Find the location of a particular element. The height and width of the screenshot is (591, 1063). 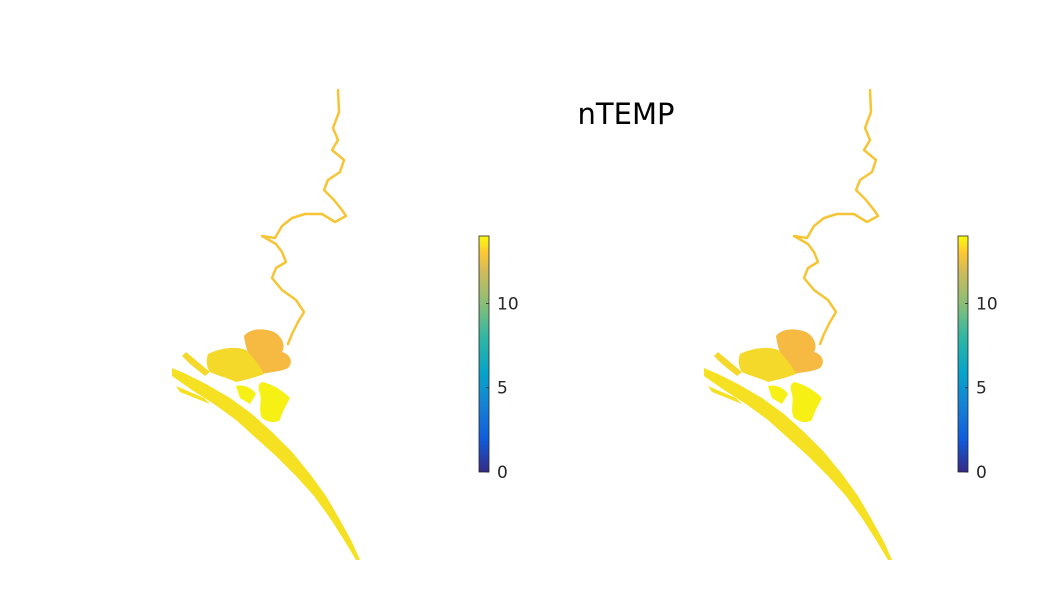

colorbar-right: 0 5 10 is located at coordinates (977, 359).